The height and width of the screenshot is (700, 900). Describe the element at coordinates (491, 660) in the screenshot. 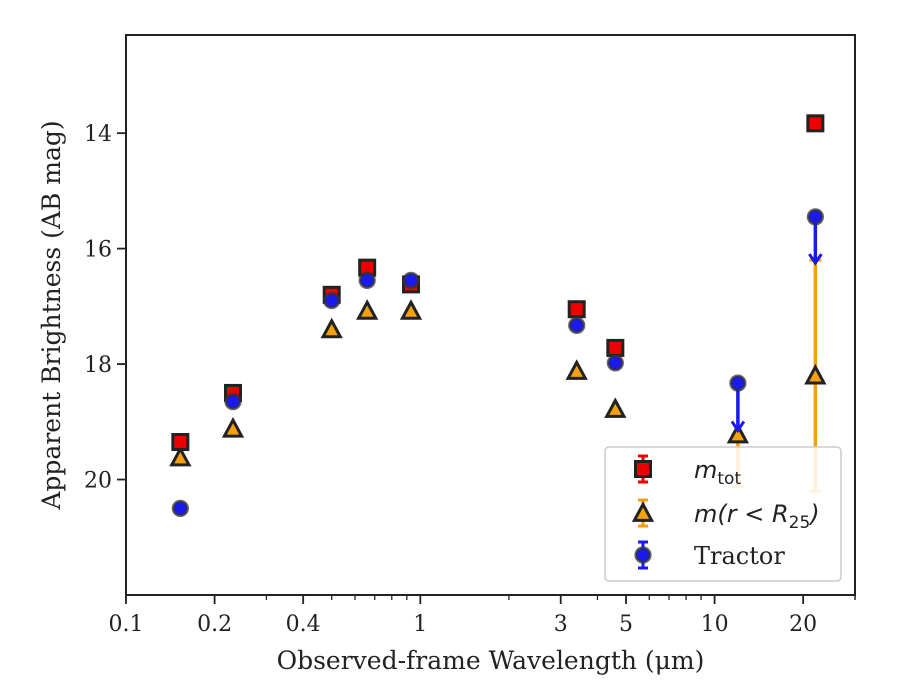

I see `x-axis-label: Observed-frame Wavelength (μm)` at that location.